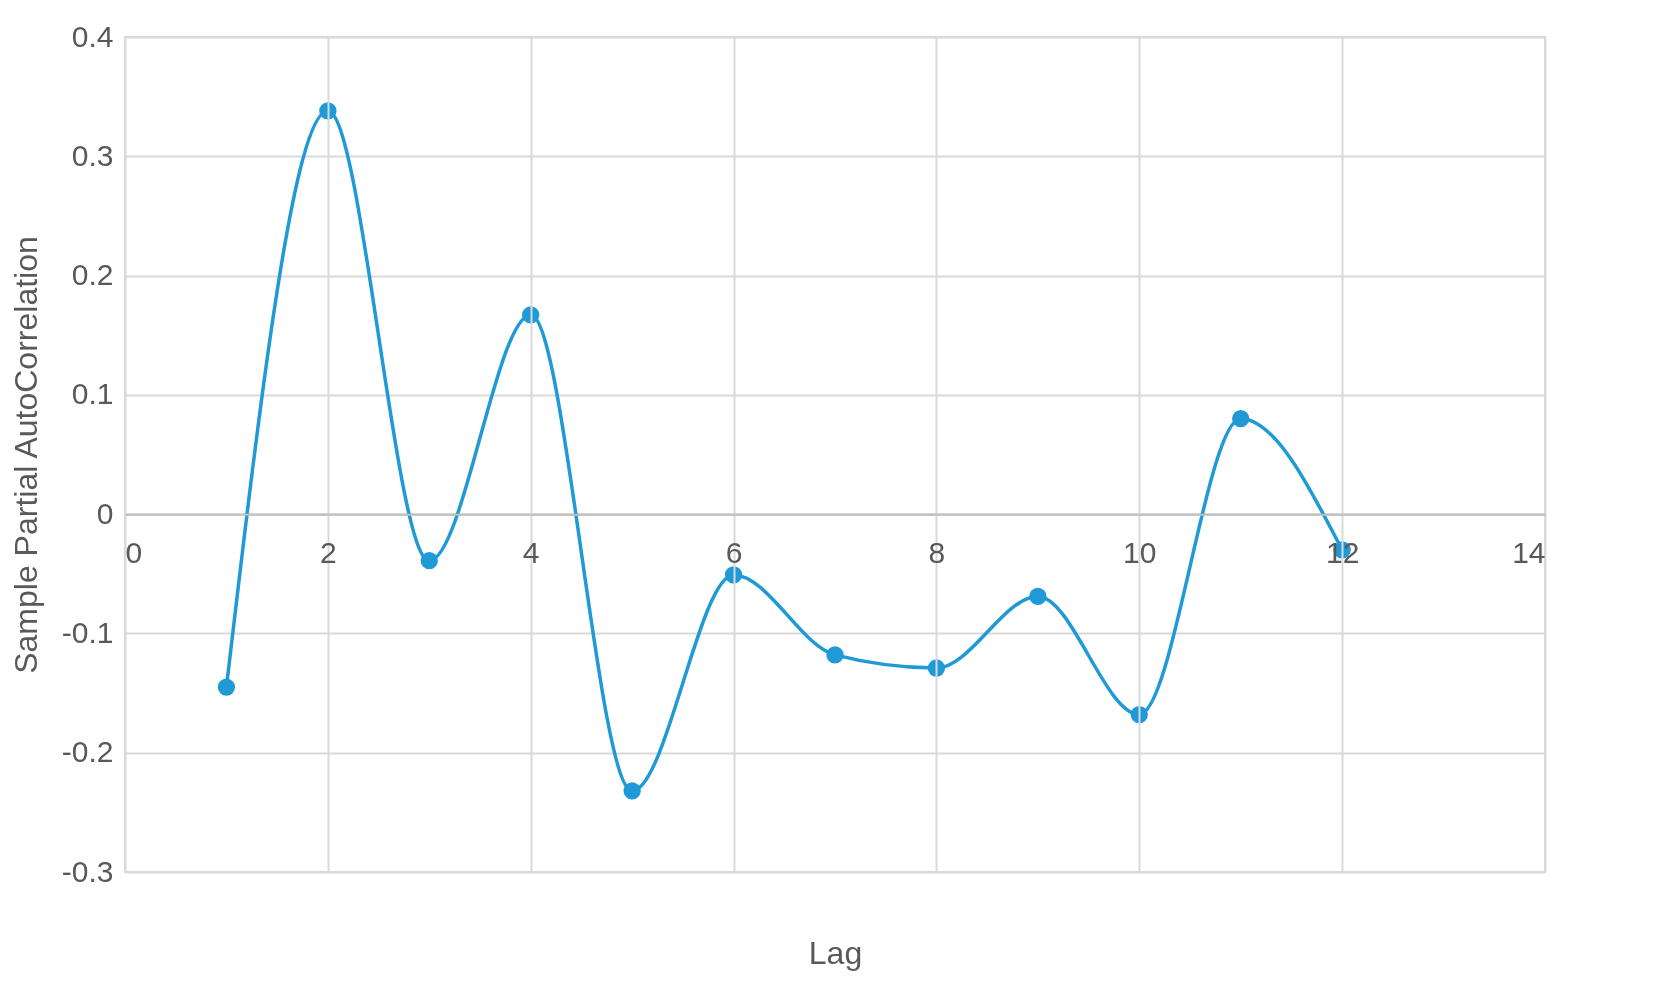 Image resolution: width=1657 pixels, height=993 pixels. Describe the element at coordinates (134, 552) in the screenshot. I see `x-tick-label: 0` at that location.